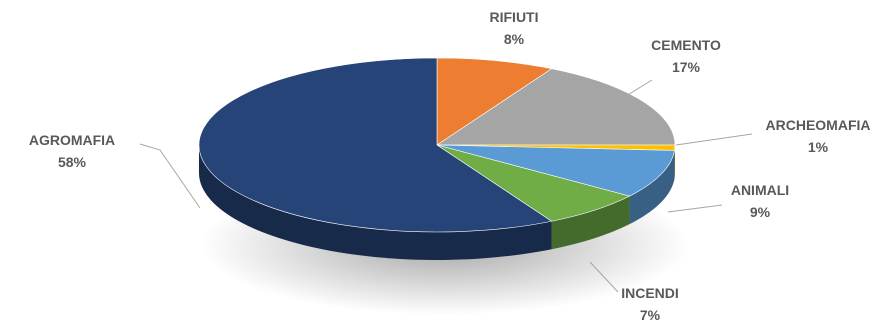  Describe the element at coordinates (650, 293) in the screenshot. I see `label-incendi: INCENDI` at that location.